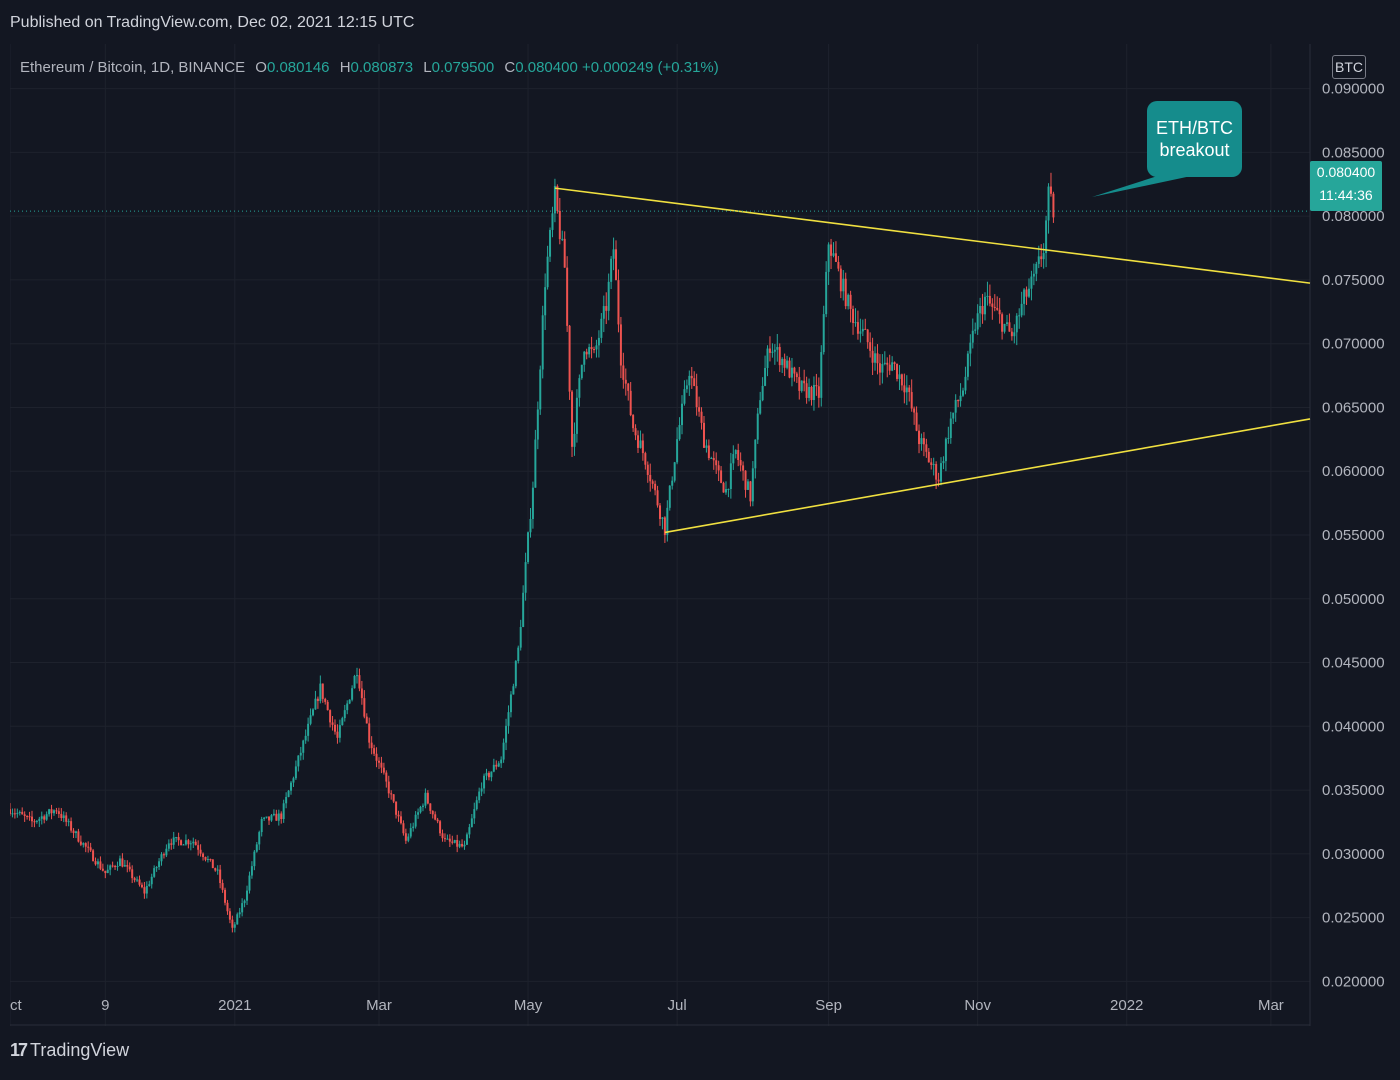 This screenshot has height=1080, width=1400. Describe the element at coordinates (427, 67) in the screenshot. I see `low-label: L` at that location.